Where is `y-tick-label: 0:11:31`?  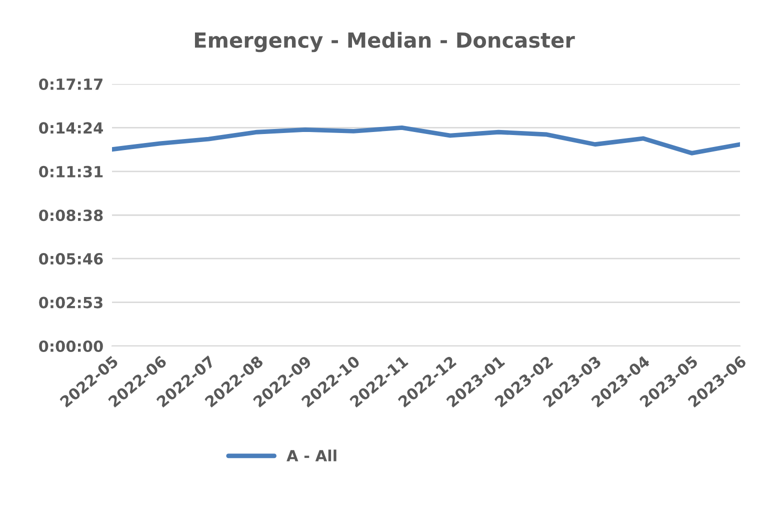 y-tick-label: 0:11:31 is located at coordinates (71, 172).